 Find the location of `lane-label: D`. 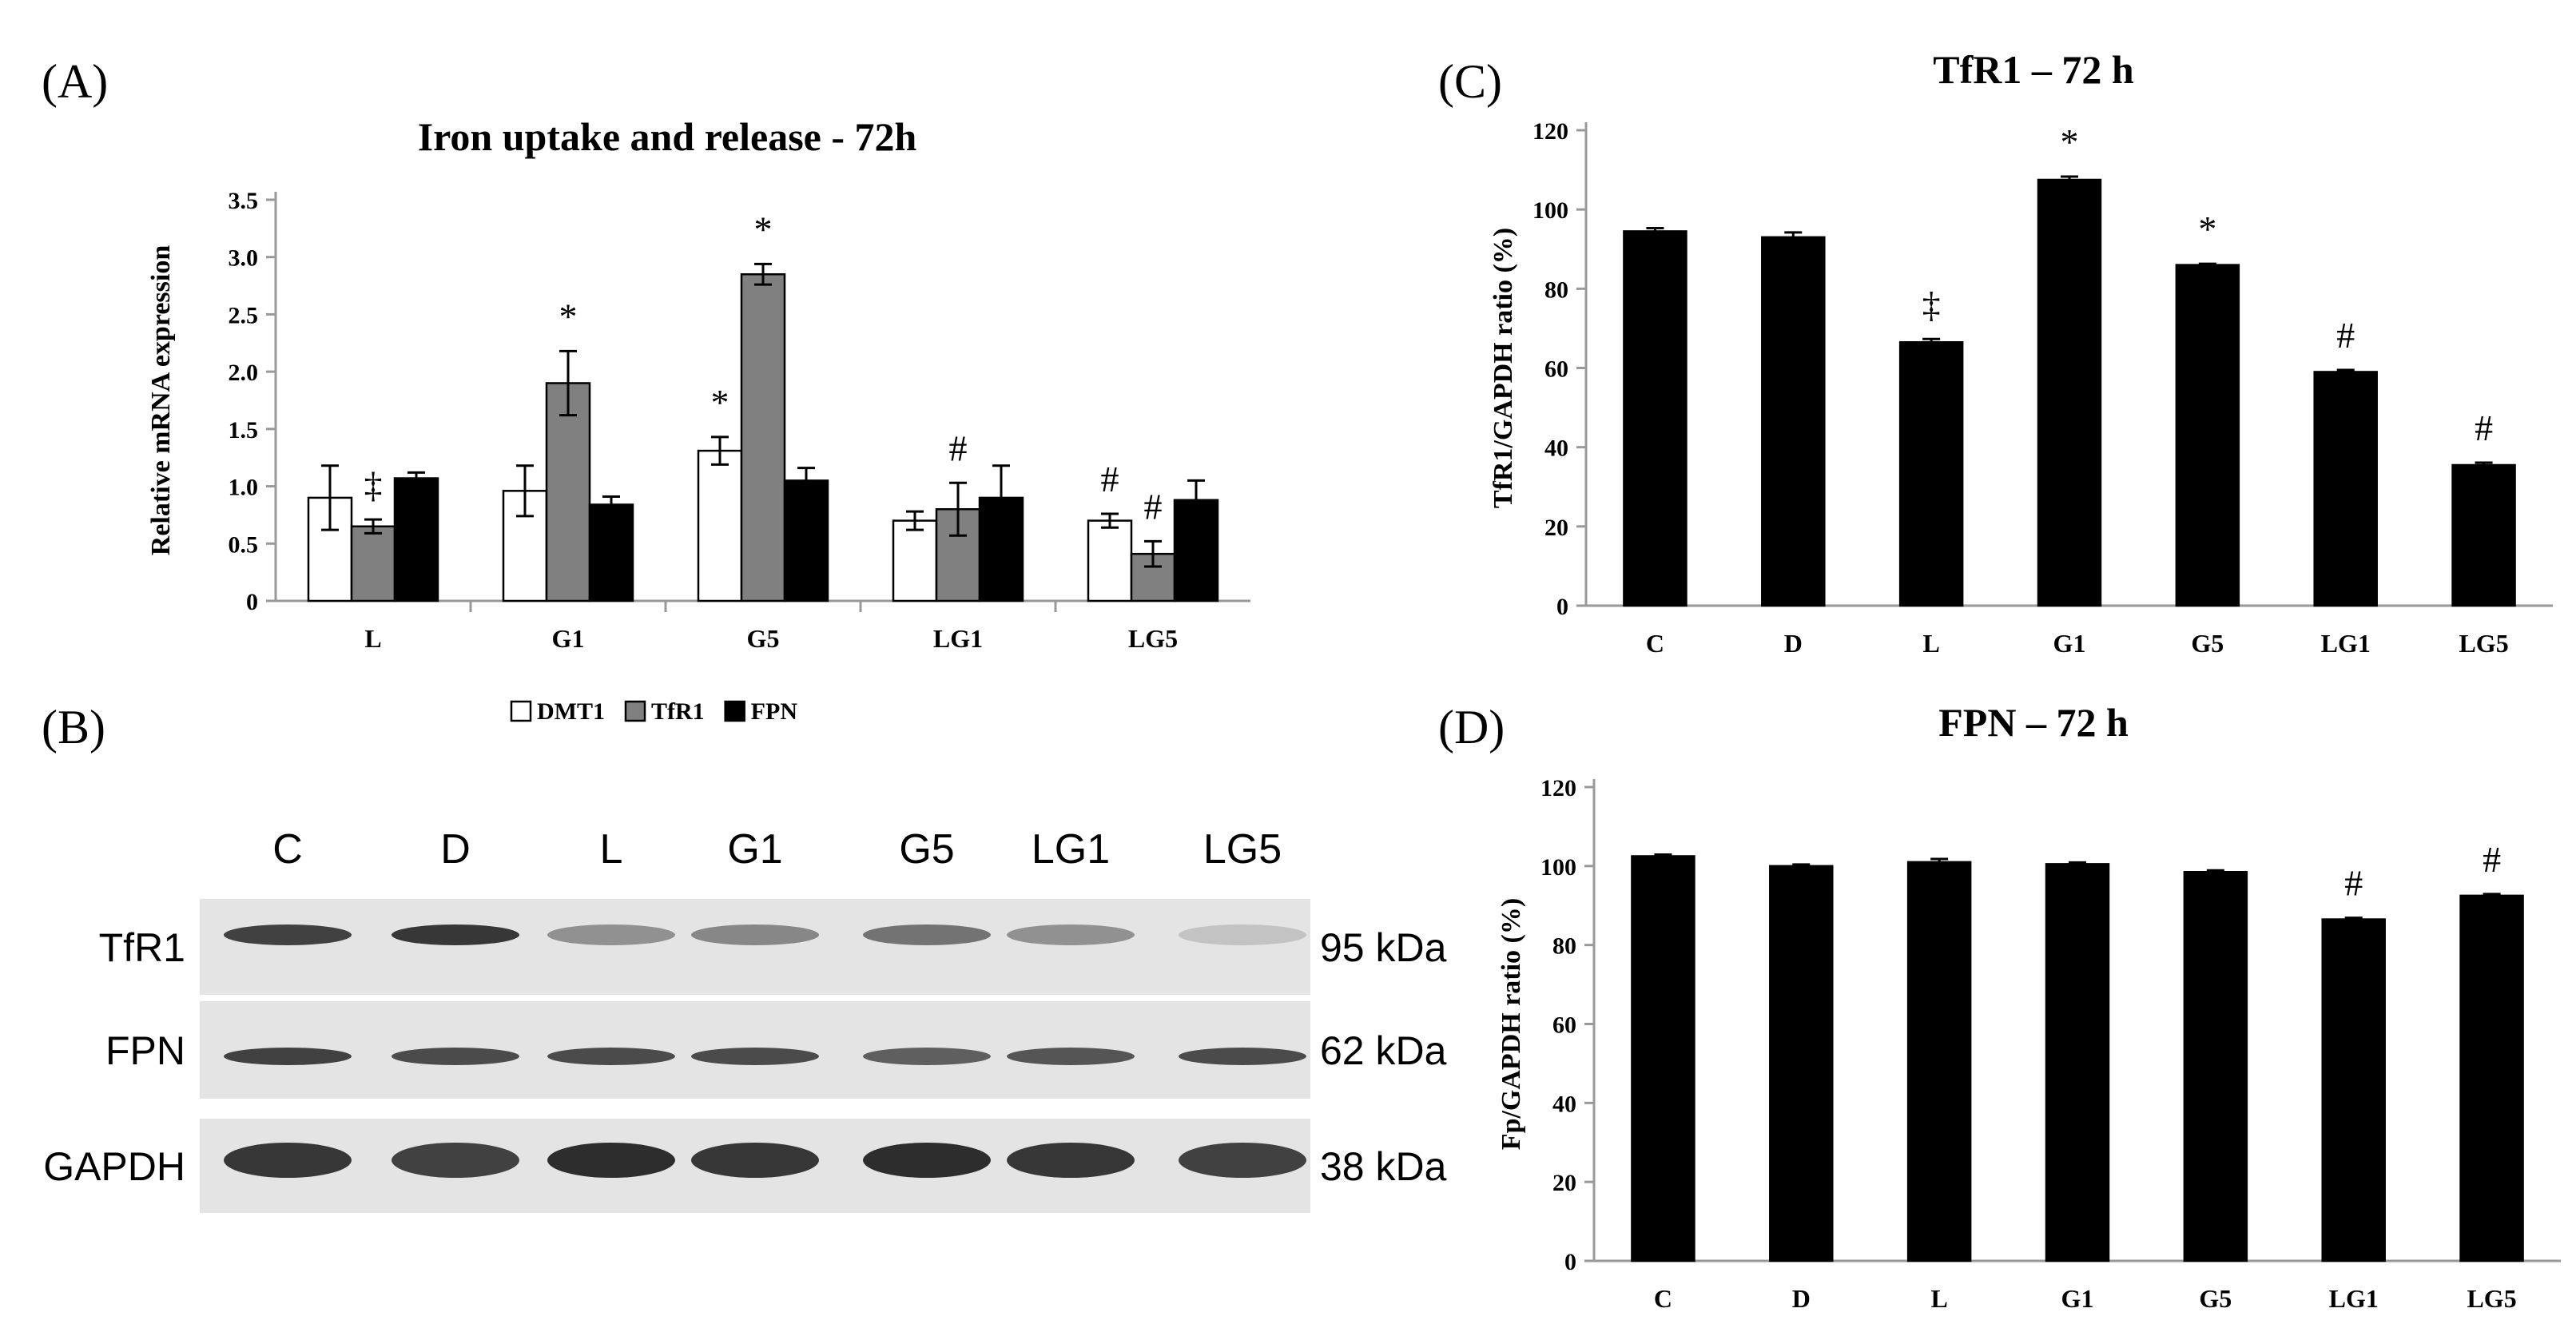

lane-label: D is located at coordinates (455, 849).